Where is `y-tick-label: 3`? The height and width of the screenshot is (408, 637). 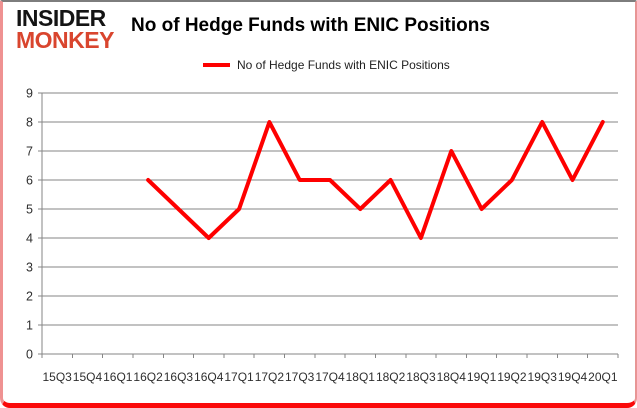 y-tick-label: 3 is located at coordinates (29, 268).